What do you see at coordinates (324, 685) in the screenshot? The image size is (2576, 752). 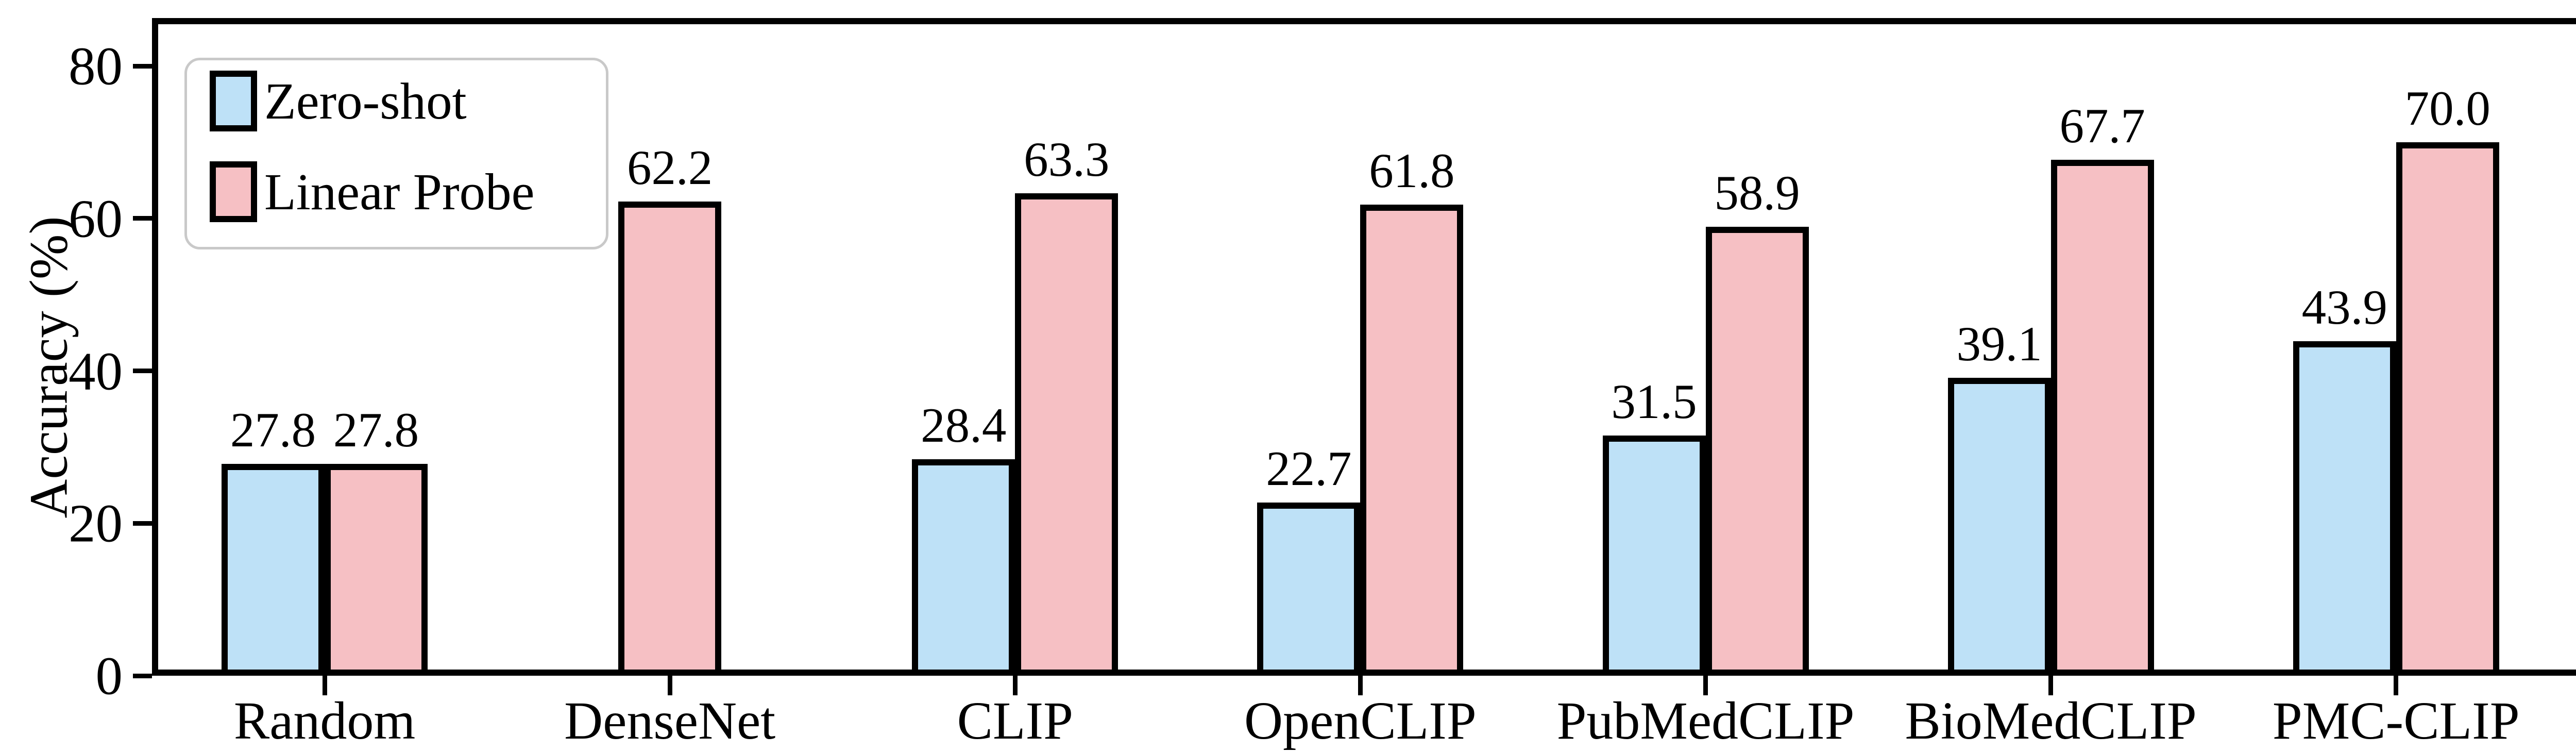 I see `x-tick-mark-Random` at bounding box center [324, 685].